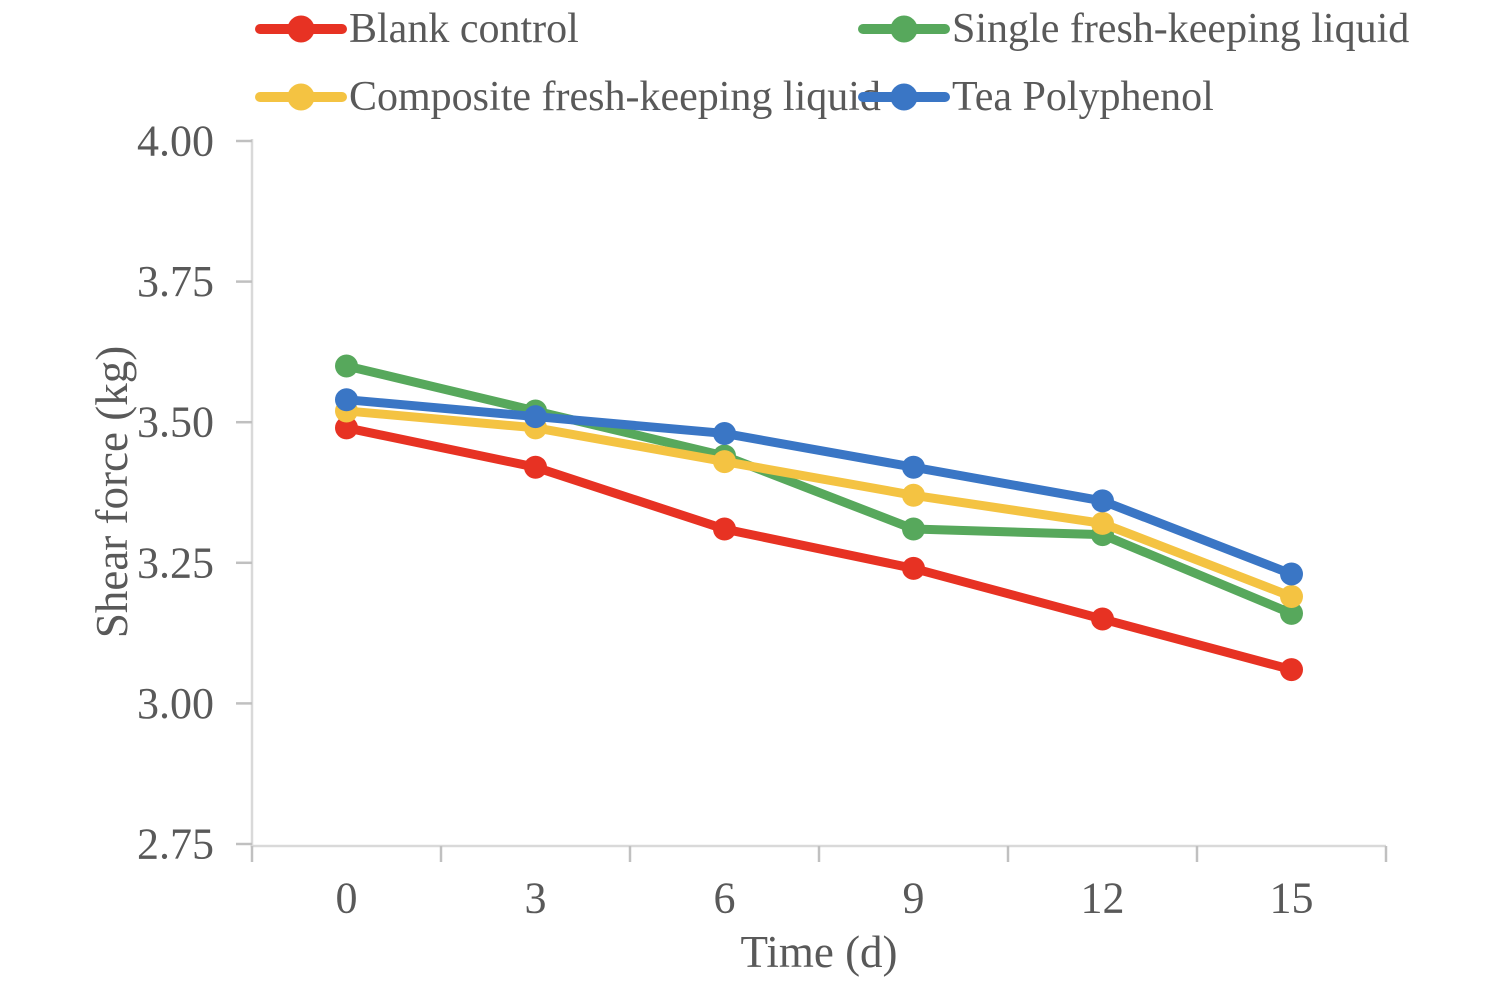 The height and width of the screenshot is (1002, 1510). I want to click on legend-label: Blank control, so click(464, 29).